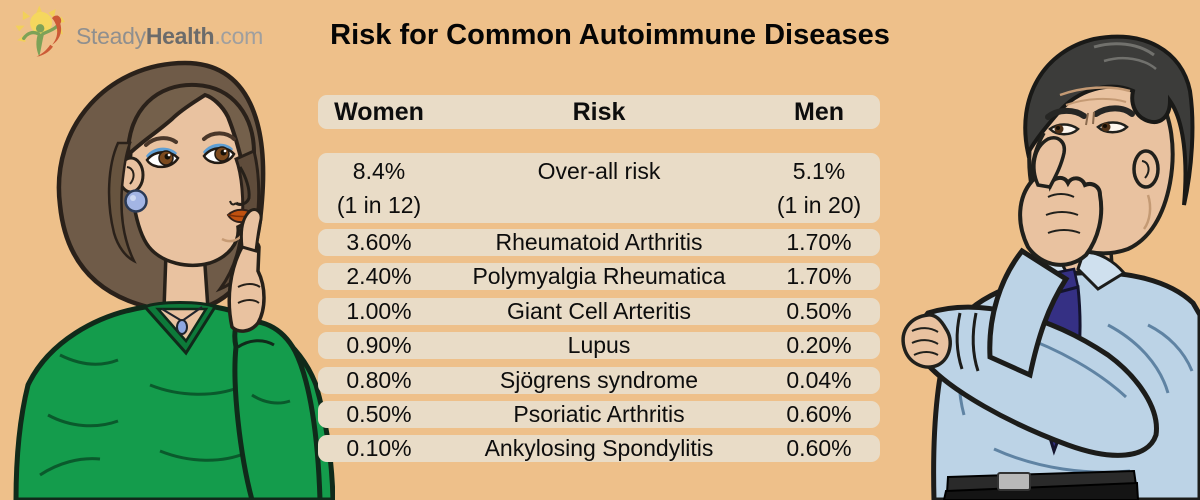  Describe the element at coordinates (819, 310) in the screenshot. I see `row-men-value: 0.50%` at that location.